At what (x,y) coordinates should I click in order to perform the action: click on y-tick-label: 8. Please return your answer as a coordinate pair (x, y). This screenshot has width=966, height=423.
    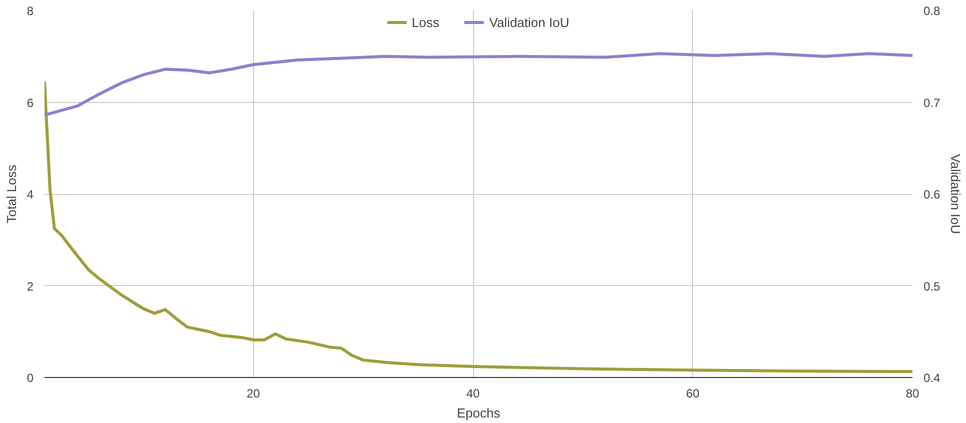
    Looking at the image, I should click on (30, 11).